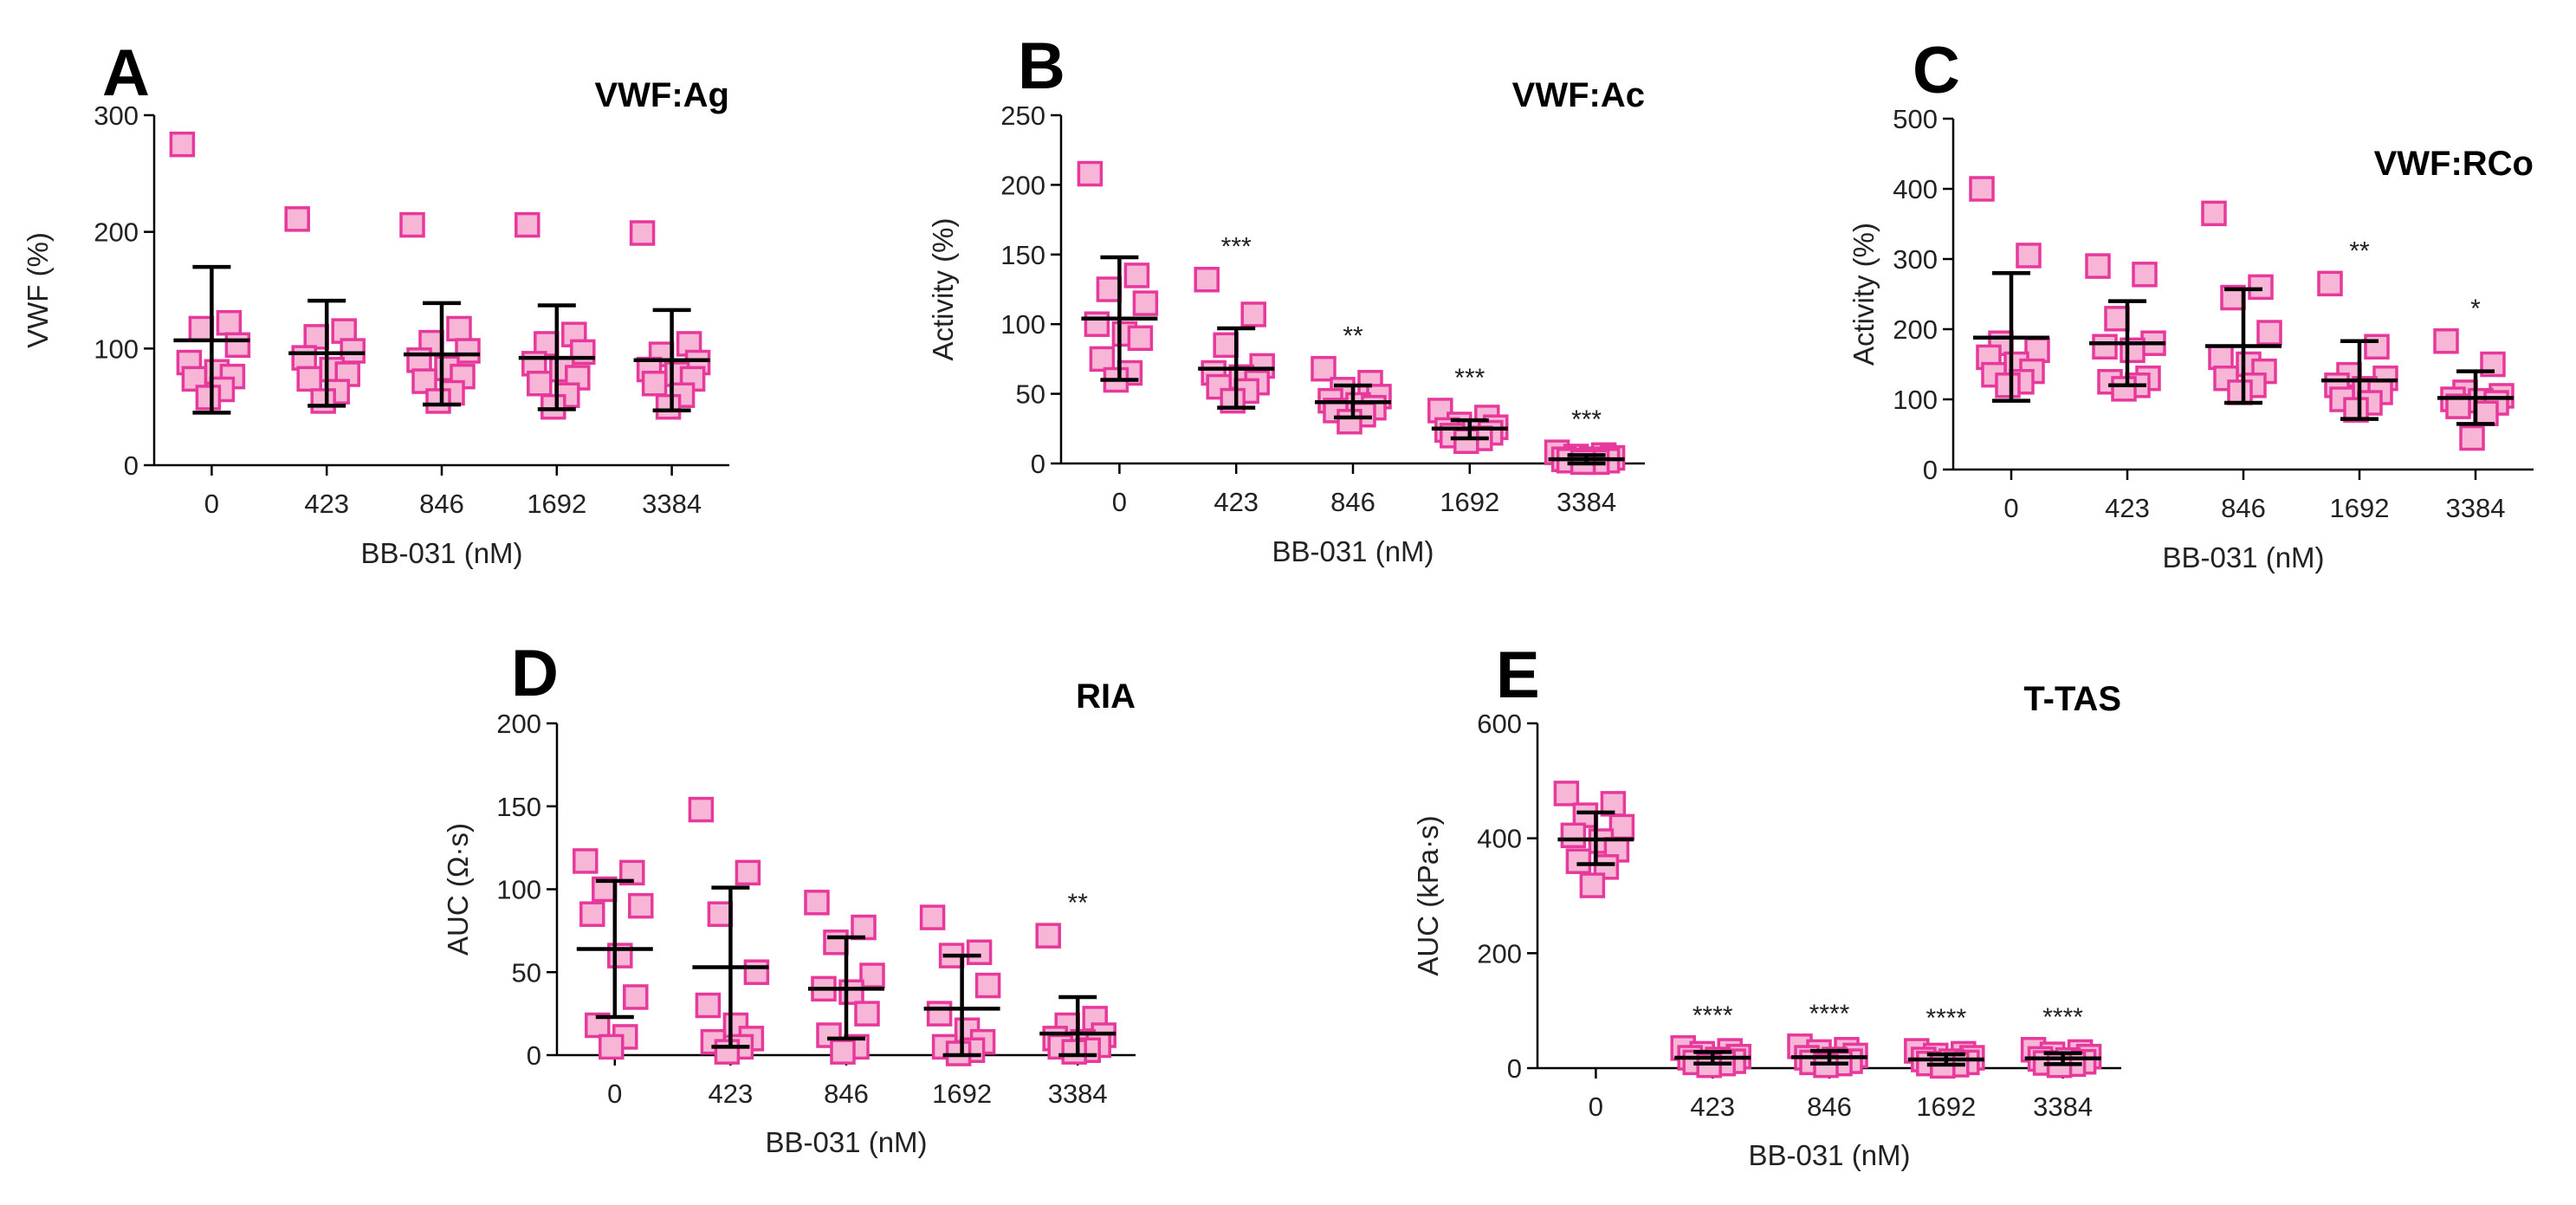 The width and height of the screenshot is (2576, 1205). I want to click on significance-label: **, so click(1078, 903).